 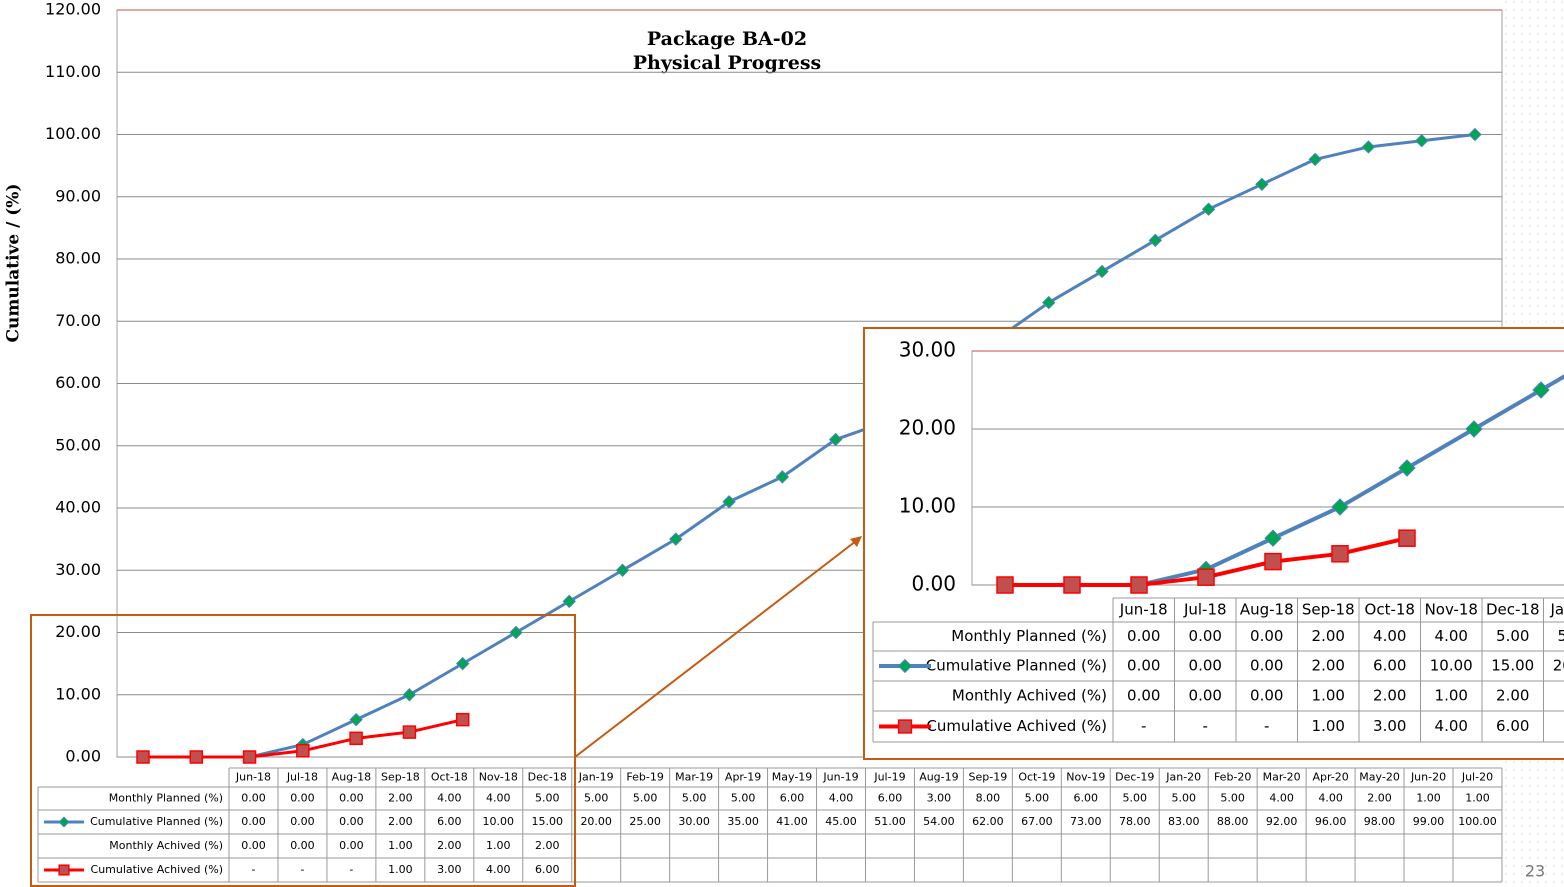 I want to click on x-tick-label: Sep-18, so click(x=400, y=777).